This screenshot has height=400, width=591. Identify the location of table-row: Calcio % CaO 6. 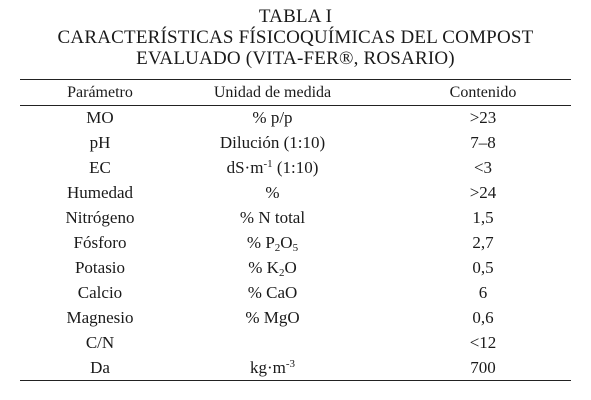
(295, 292).